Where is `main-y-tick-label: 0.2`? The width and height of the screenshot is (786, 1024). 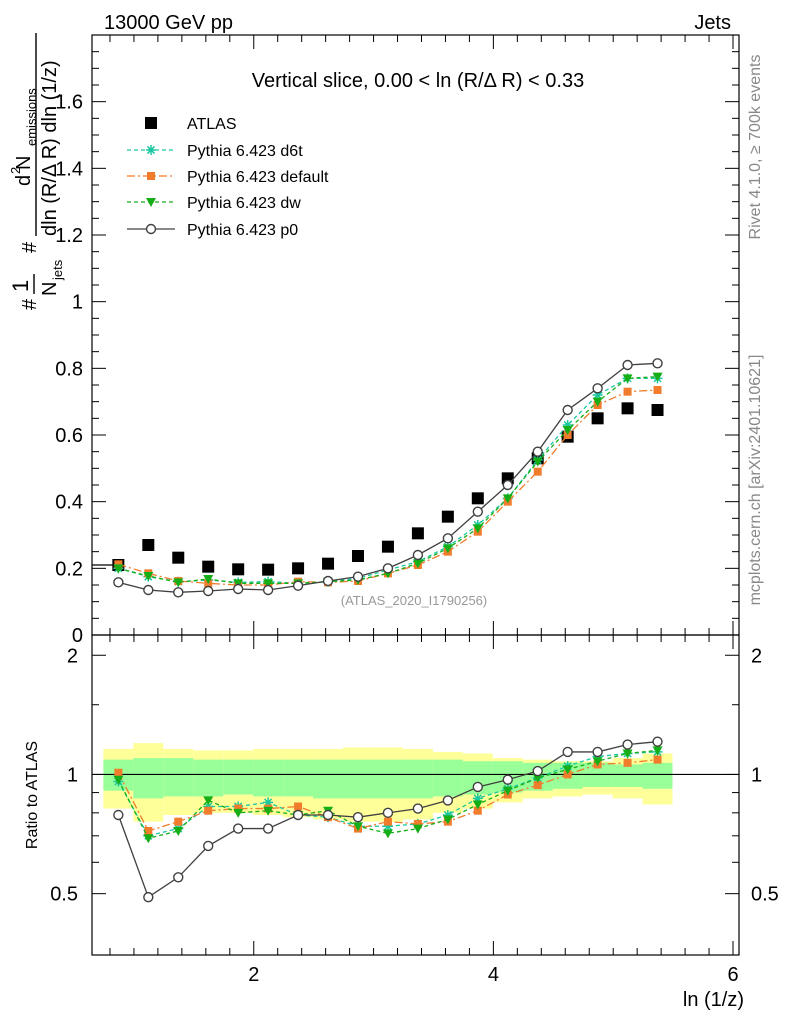 main-y-tick-label: 0.2 is located at coordinates (69, 569).